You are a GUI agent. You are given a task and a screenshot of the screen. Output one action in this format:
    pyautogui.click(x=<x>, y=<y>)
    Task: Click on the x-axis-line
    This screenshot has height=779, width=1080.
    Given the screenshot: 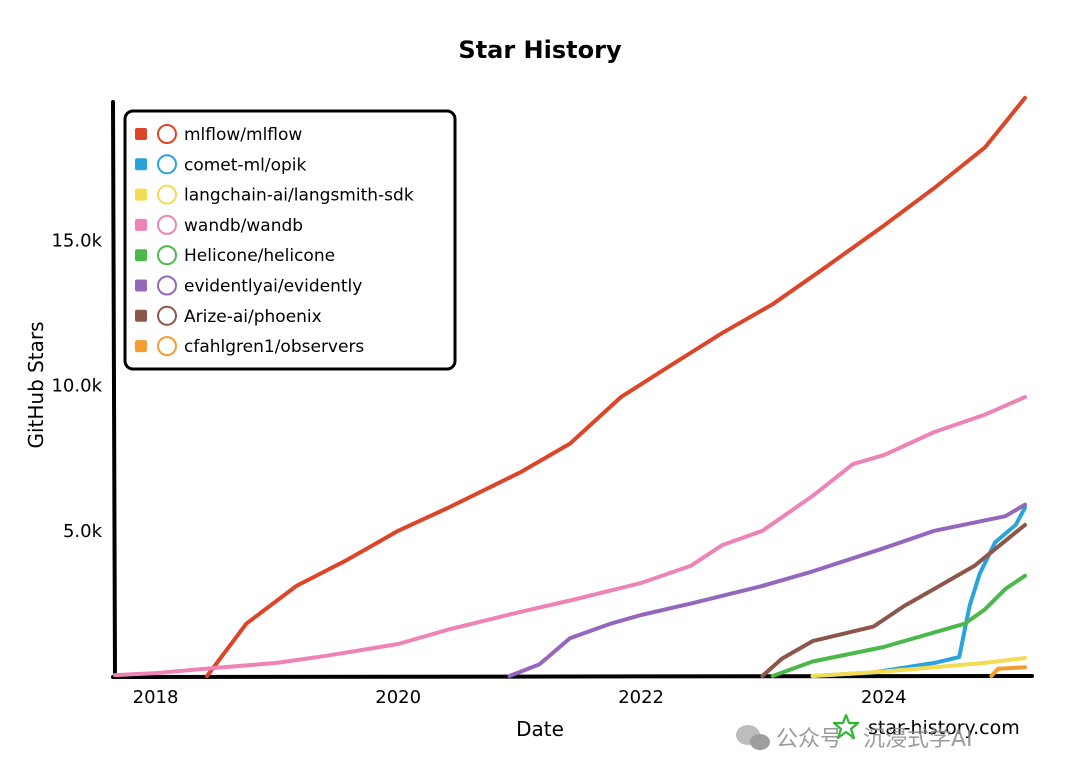 What is the action you would take?
    pyautogui.click(x=572, y=676)
    